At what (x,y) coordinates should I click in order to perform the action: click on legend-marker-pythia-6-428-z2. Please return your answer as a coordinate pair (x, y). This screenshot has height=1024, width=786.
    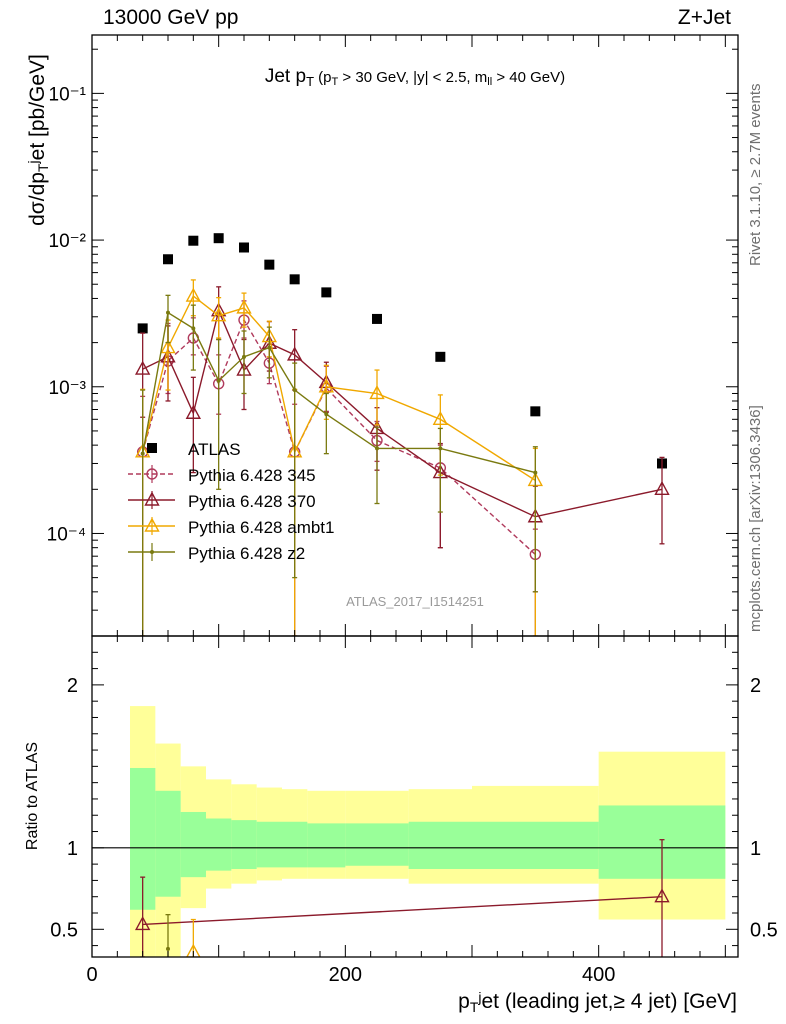
    Looking at the image, I should click on (152, 552).